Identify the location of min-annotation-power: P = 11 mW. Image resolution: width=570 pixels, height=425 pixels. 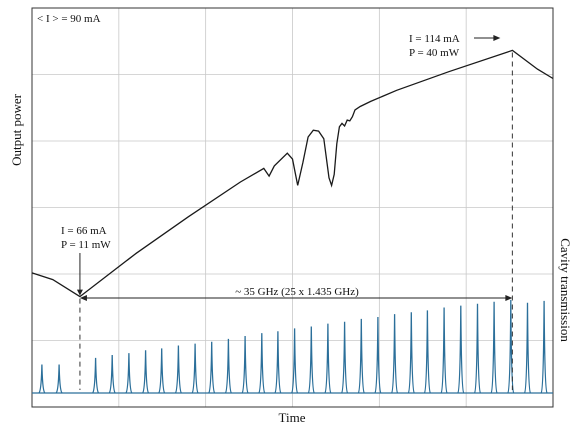
(86, 245).